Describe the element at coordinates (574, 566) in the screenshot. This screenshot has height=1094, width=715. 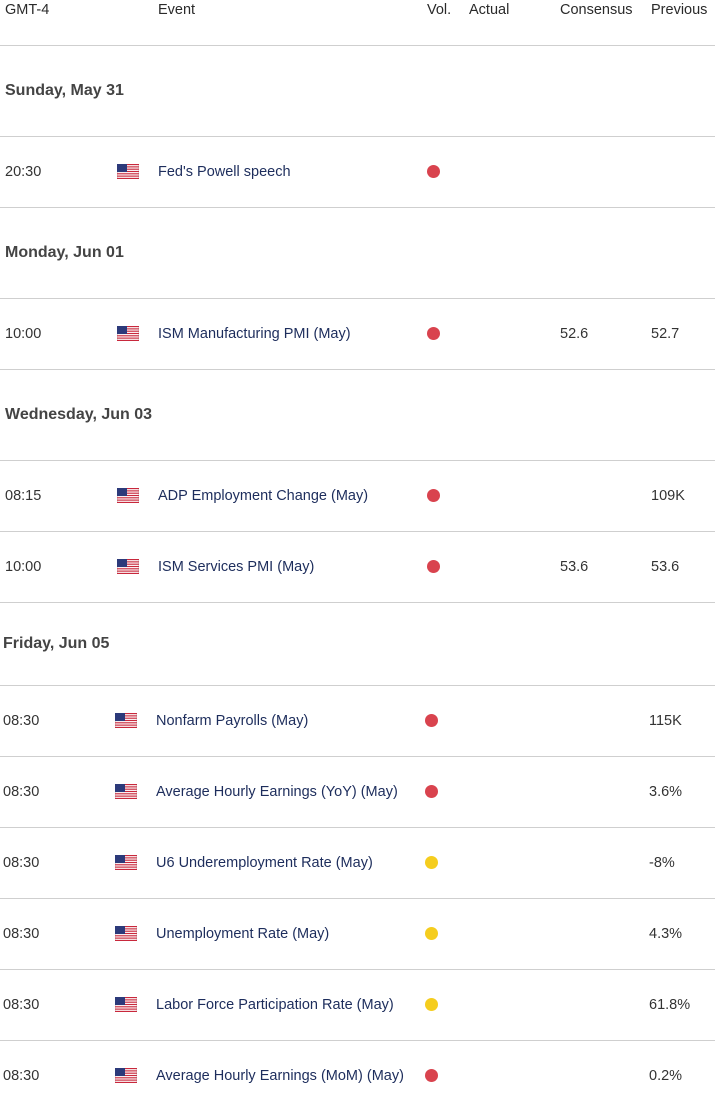
I see `consensus: 53.6` at that location.